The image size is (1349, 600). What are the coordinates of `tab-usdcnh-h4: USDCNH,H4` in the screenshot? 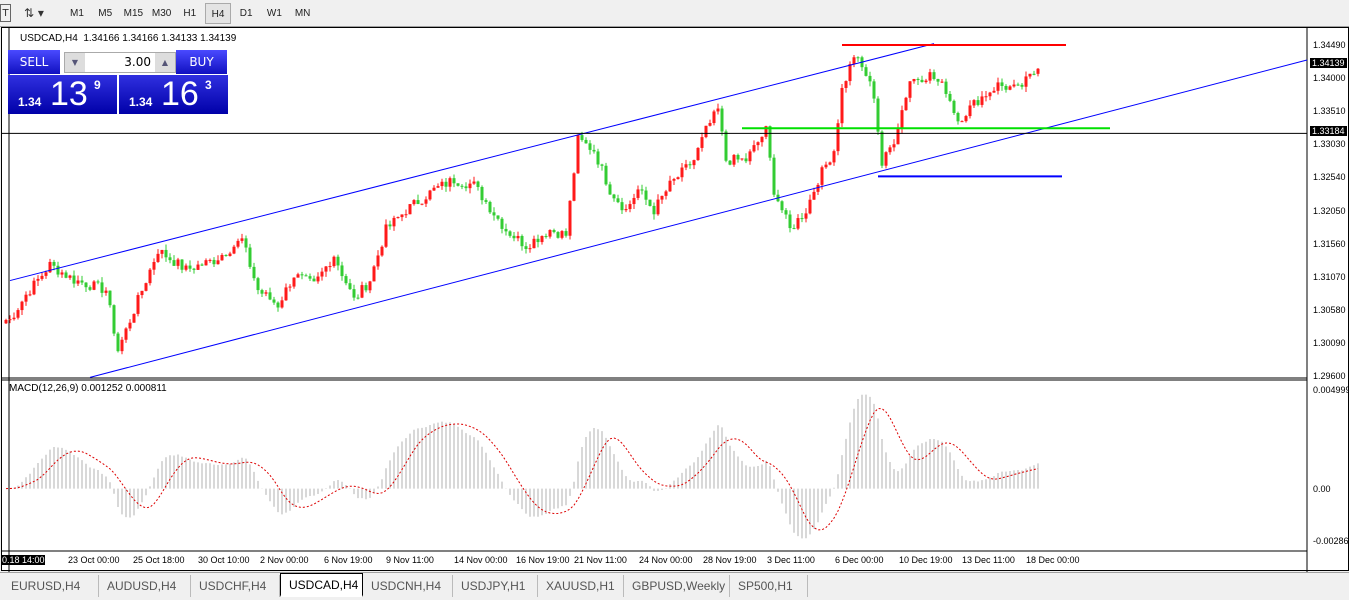 It's located at (408, 586).